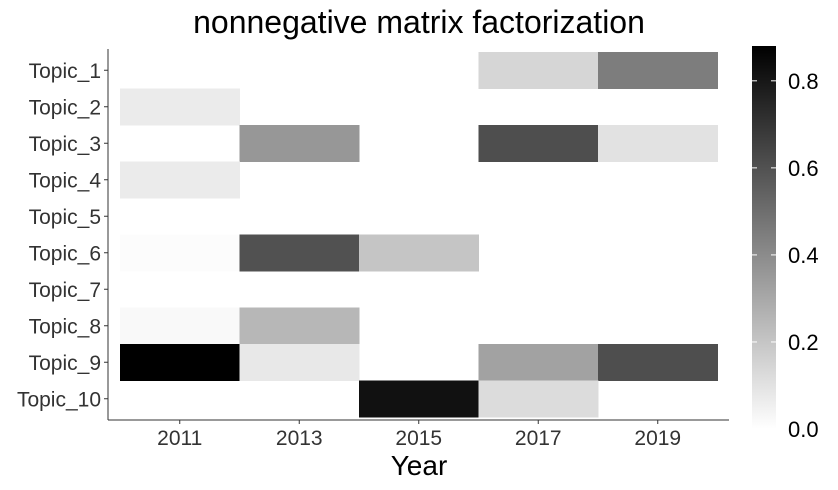 The width and height of the screenshot is (838, 490). What do you see at coordinates (803, 168) in the screenshot?
I see `colorbar-tick-label: 0.6` at bounding box center [803, 168].